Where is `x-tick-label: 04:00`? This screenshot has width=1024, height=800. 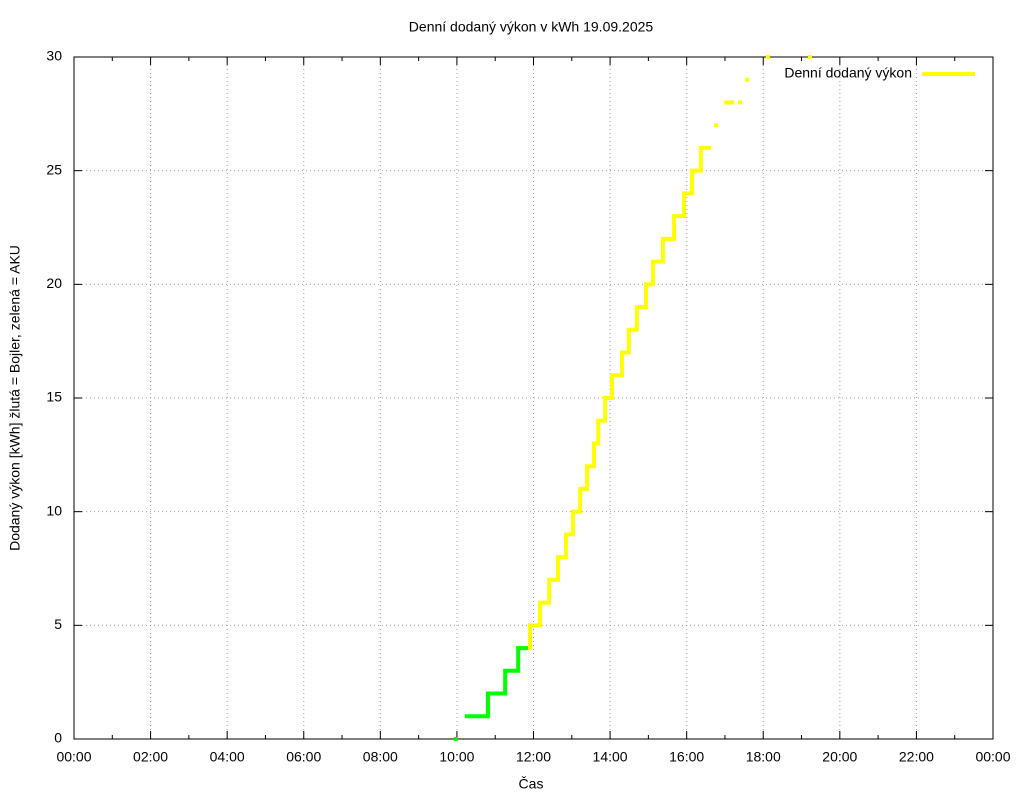
x-tick-label: 04:00 is located at coordinates (227, 757).